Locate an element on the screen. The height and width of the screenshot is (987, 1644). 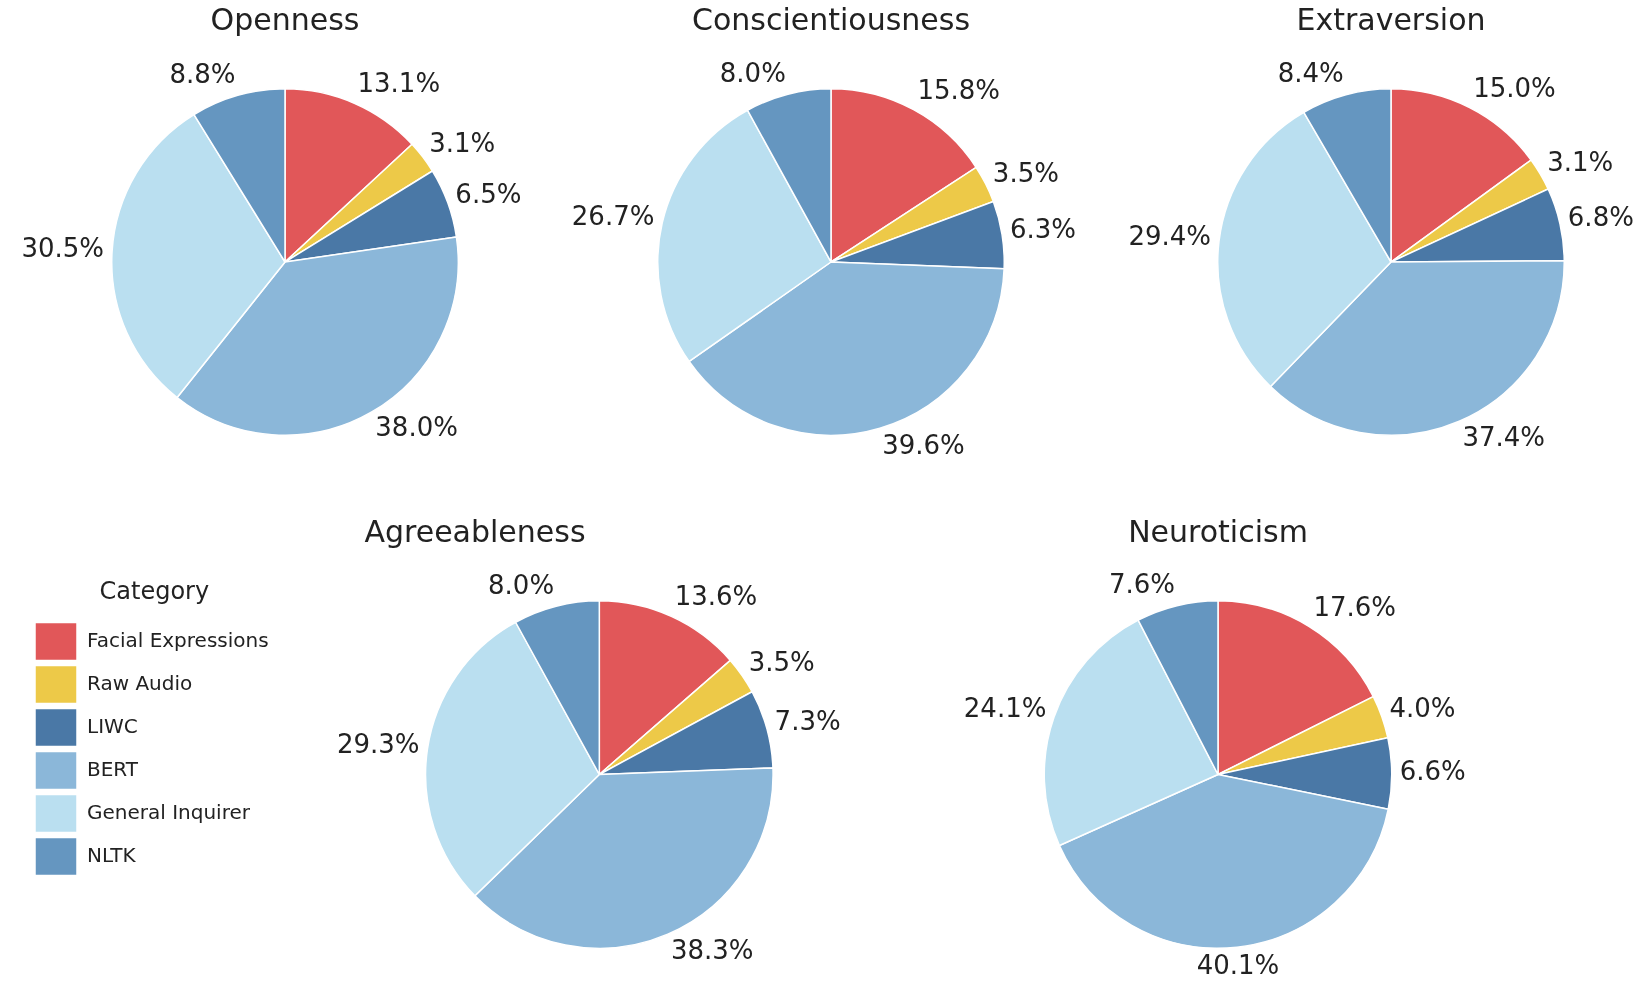
data-label: 15.0% is located at coordinates (1514, 87).